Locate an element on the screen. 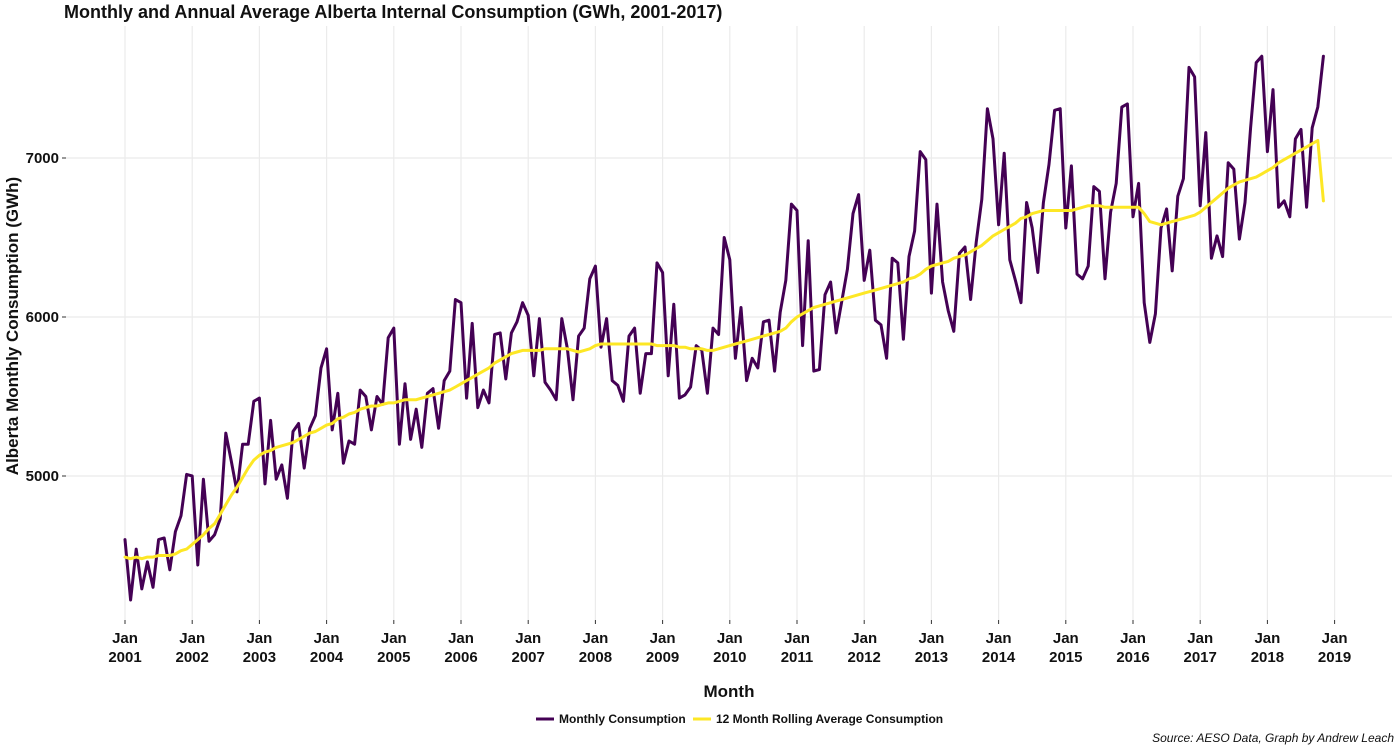 The image size is (1400, 750). x-tick-label-year: 2015 is located at coordinates (1065, 657).